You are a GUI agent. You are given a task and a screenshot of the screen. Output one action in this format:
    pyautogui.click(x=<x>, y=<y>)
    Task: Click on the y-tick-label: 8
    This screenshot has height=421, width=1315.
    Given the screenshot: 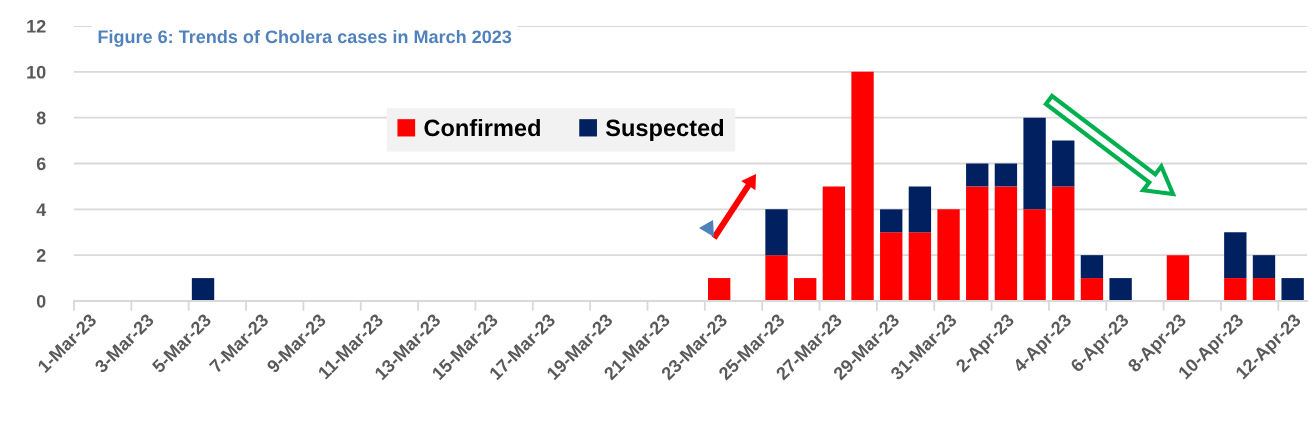 What is the action you would take?
    pyautogui.click(x=41, y=118)
    